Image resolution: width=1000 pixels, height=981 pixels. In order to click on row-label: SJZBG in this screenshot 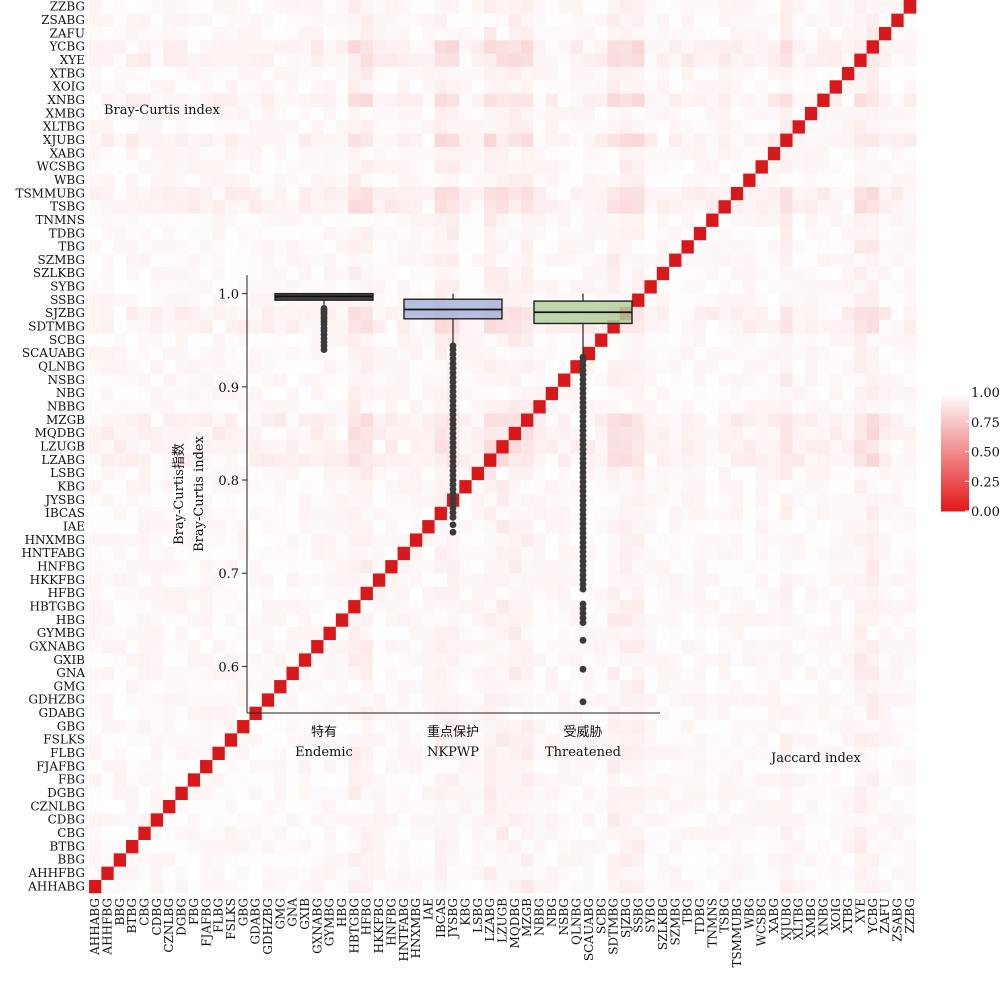, I will do `click(65, 313)`.